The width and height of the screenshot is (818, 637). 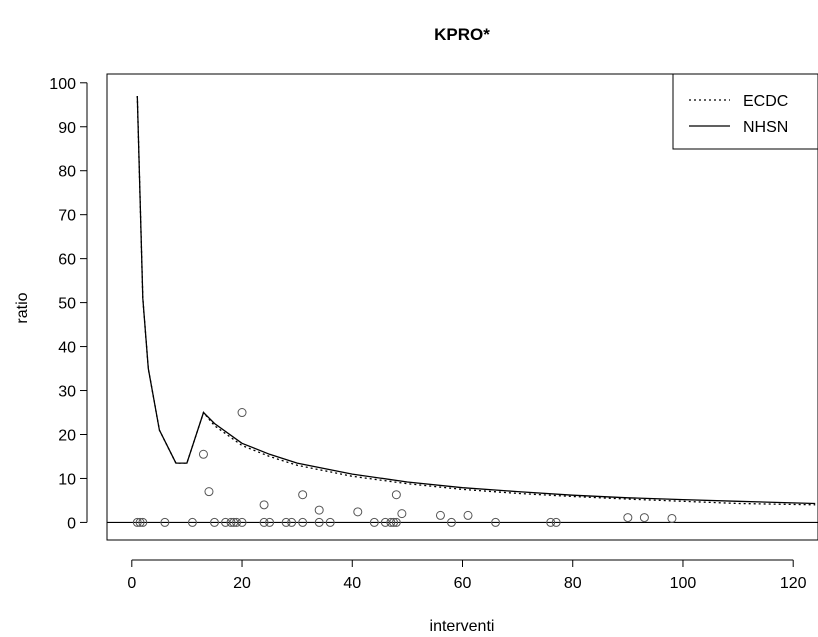 I want to click on y-tick-label: 10, so click(x=67, y=479).